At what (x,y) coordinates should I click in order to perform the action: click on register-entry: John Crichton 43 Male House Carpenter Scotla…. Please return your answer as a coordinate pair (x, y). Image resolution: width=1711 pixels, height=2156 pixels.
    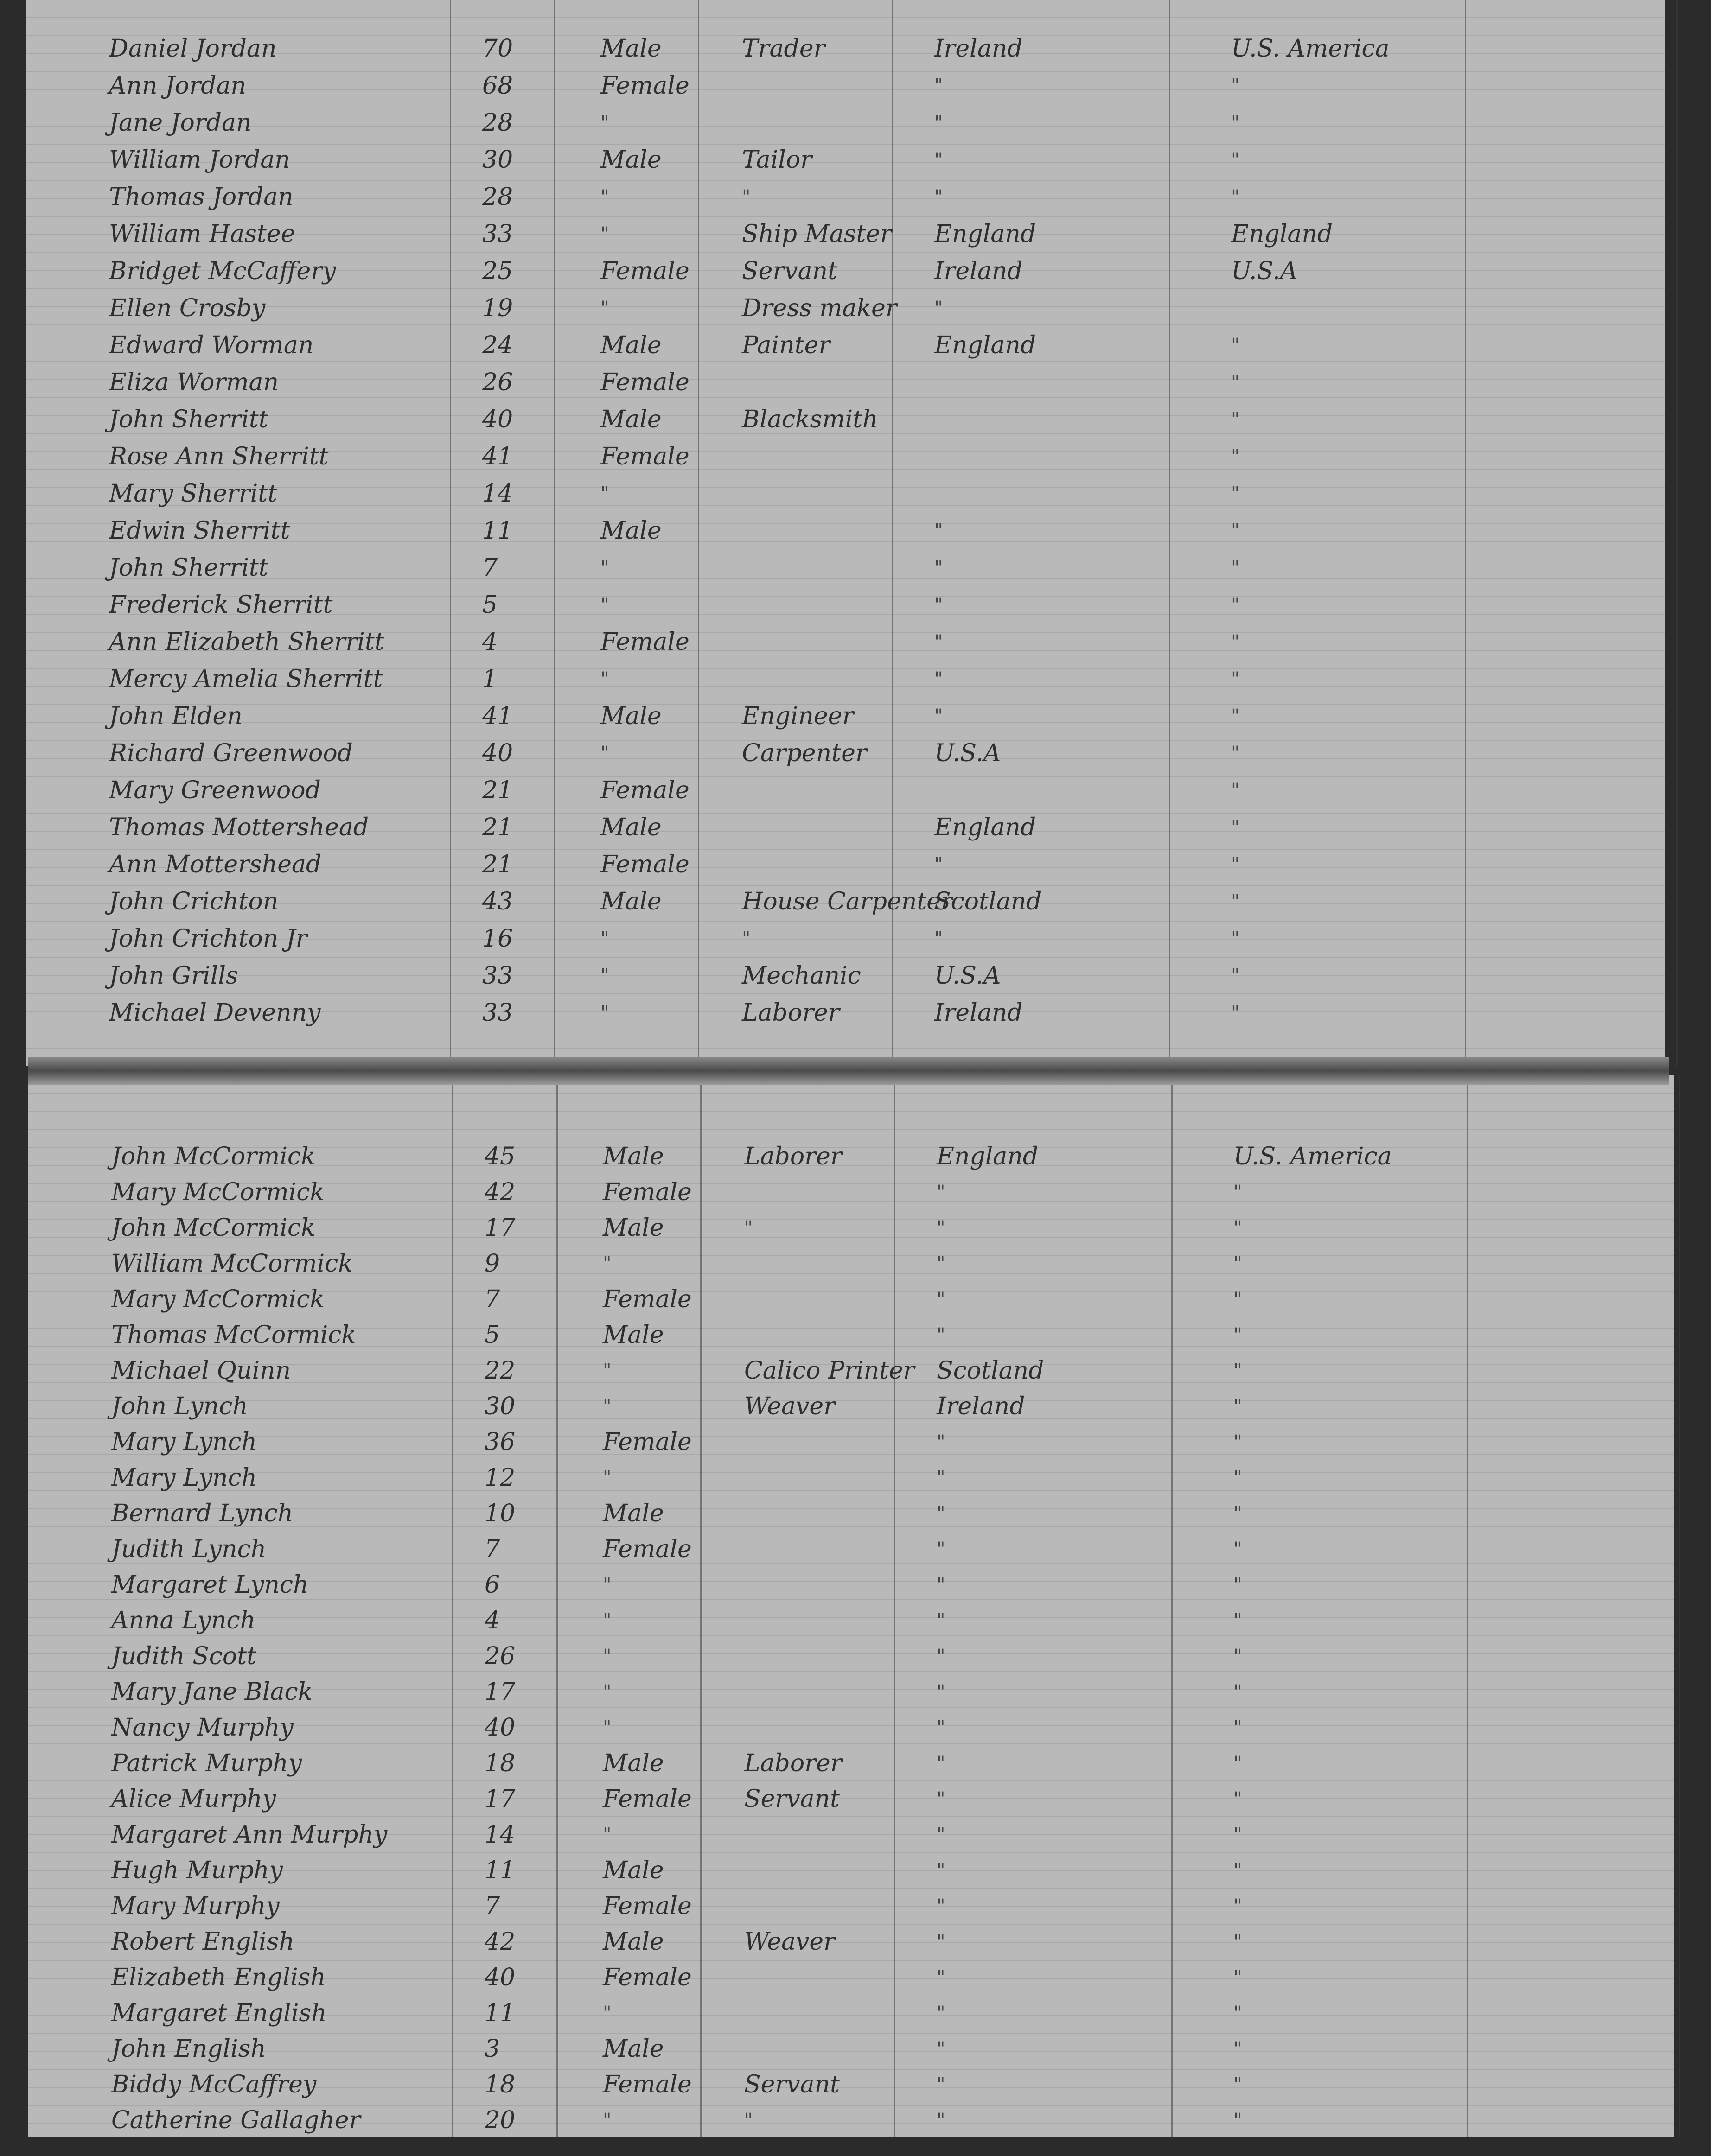
    Looking at the image, I should click on (845, 901).